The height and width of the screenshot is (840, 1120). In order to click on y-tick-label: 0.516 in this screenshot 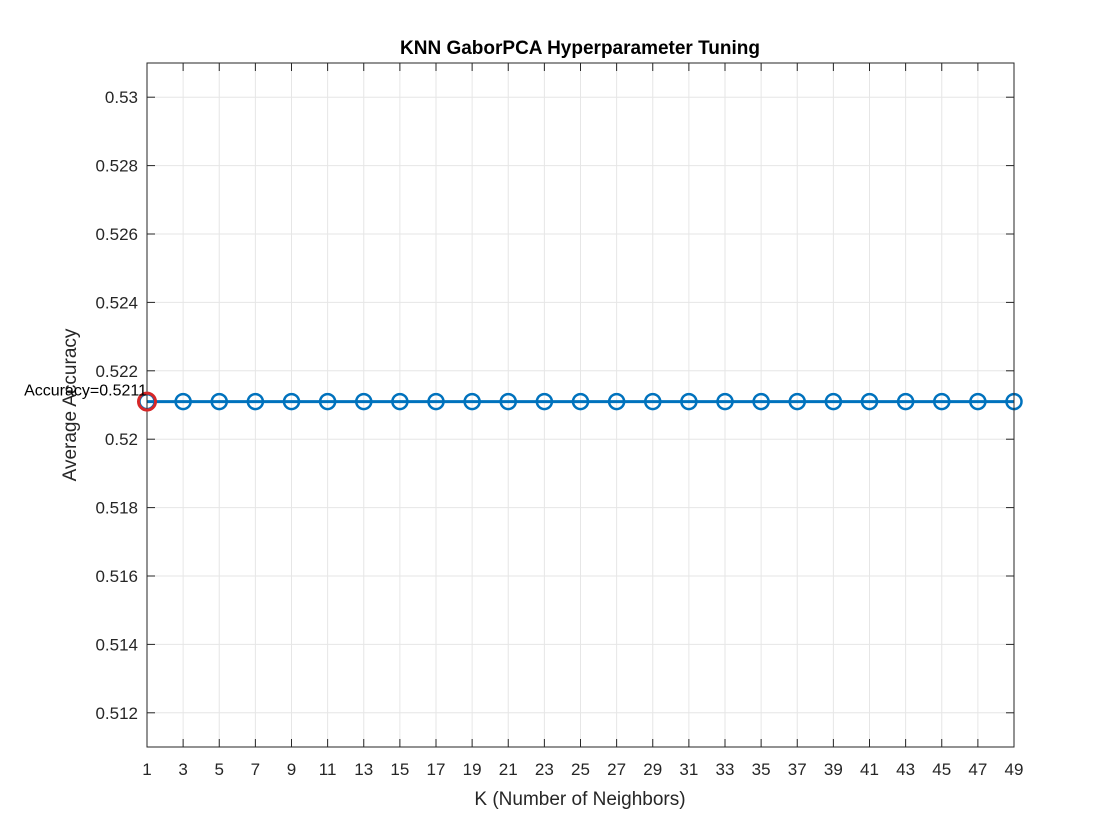, I will do `click(116, 576)`.